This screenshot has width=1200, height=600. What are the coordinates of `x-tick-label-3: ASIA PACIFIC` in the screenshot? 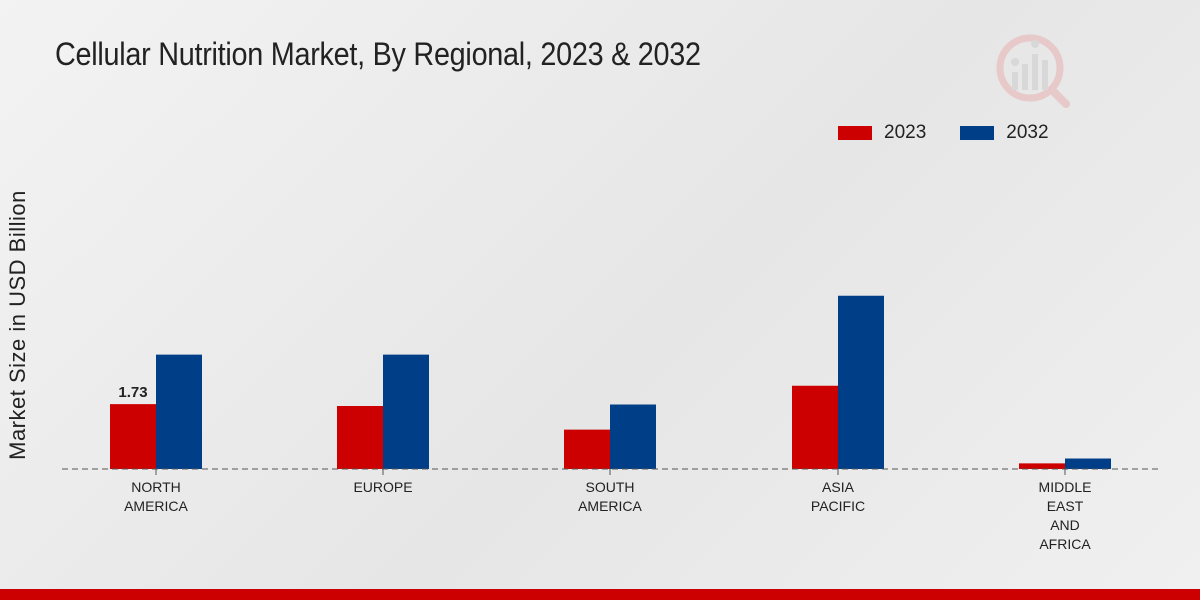 It's located at (838, 496).